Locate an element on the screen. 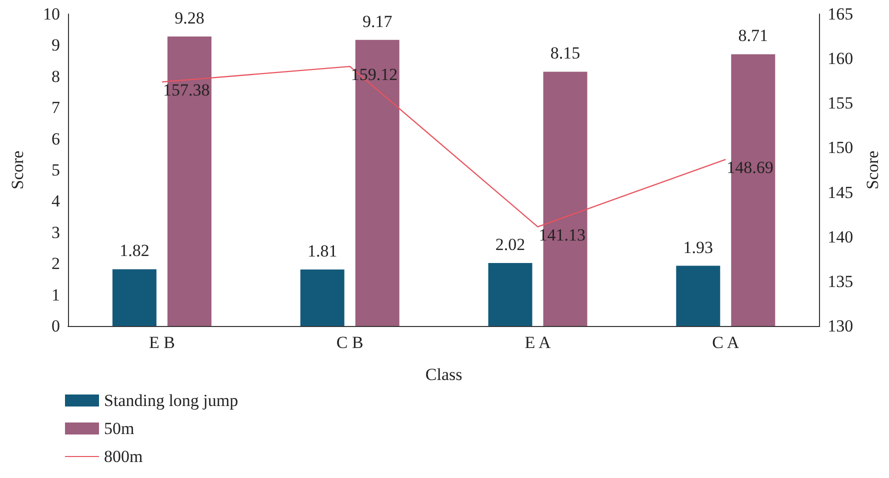 This screenshot has width=889, height=478. data-label: 1.82 is located at coordinates (135, 250).